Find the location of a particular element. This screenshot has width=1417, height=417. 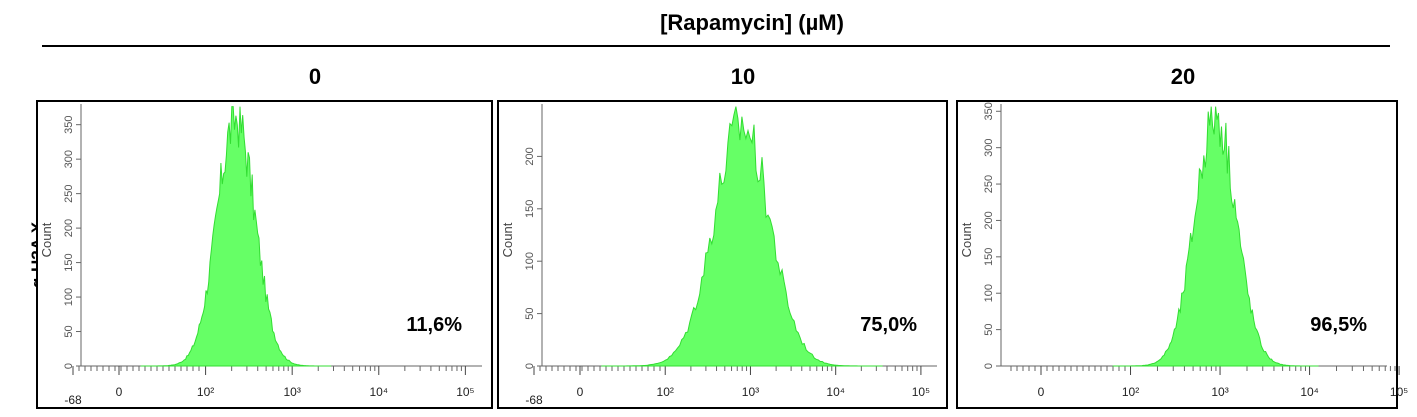

panel-title: 10 is located at coordinates (743, 76).